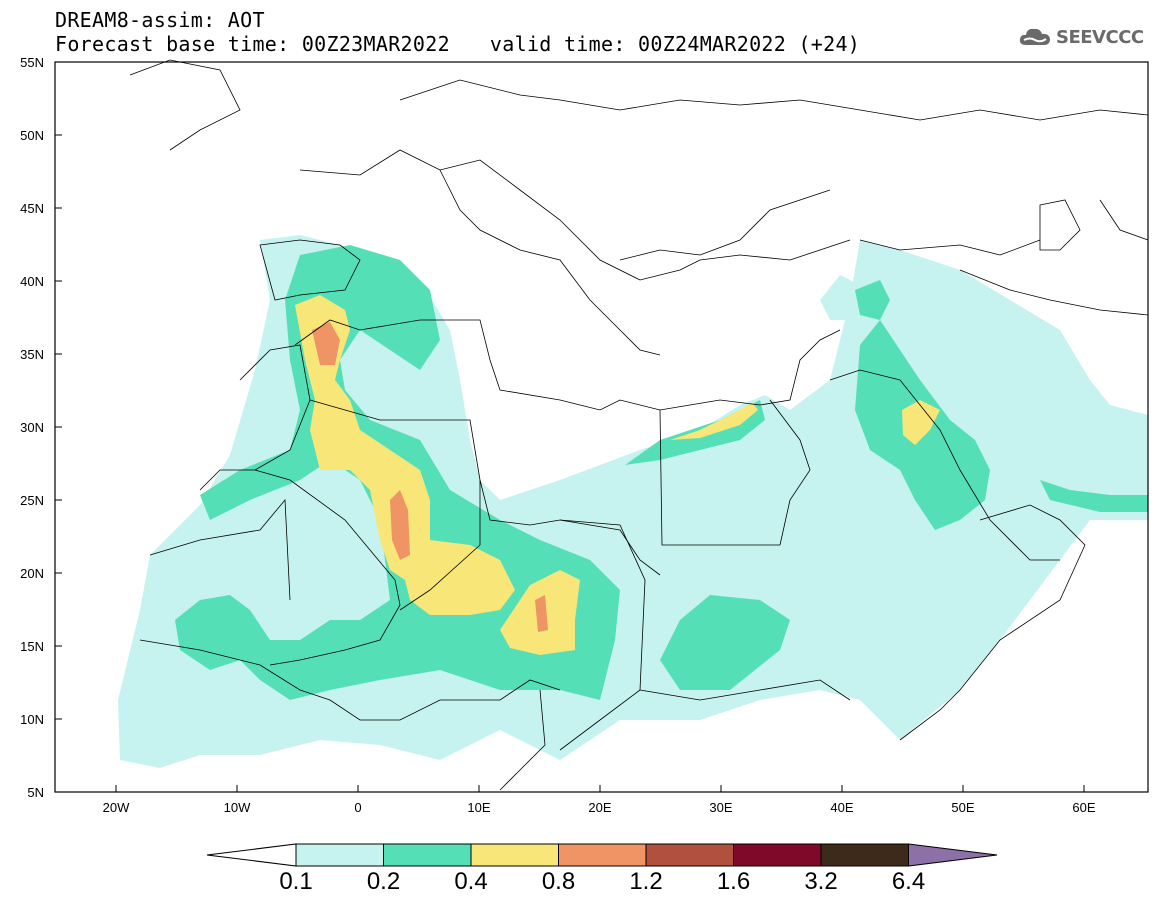  I want to click on aot-band-02-04-sahel, so click(725, 642).